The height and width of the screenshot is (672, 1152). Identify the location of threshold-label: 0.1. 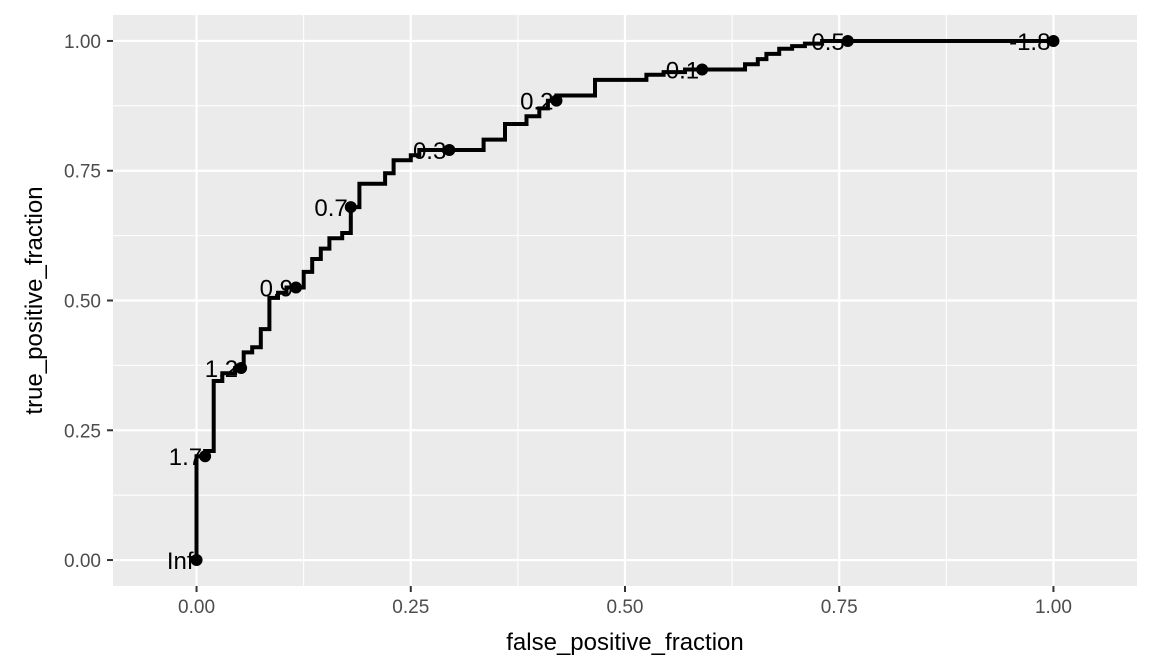
(682, 71).